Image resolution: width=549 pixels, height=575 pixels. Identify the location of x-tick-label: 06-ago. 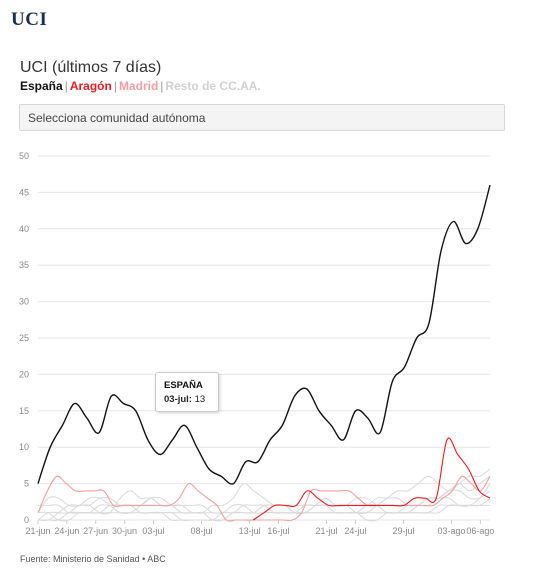
(480, 531).